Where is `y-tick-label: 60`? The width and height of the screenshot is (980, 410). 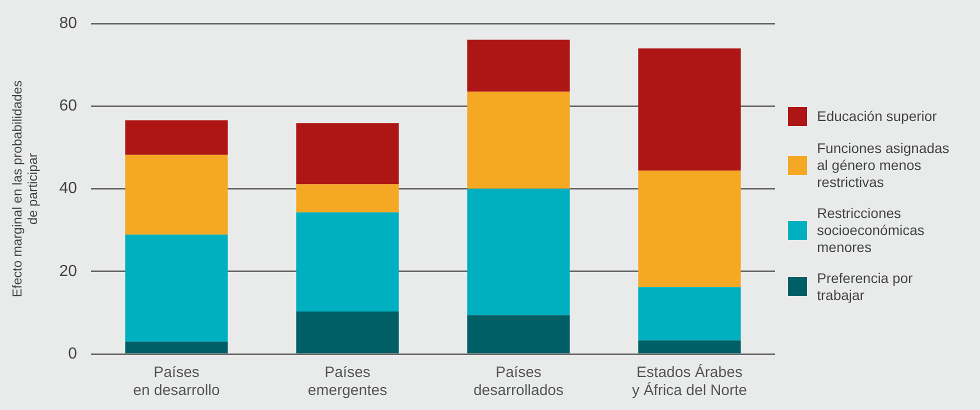
y-tick-label: 60 is located at coordinates (68, 106).